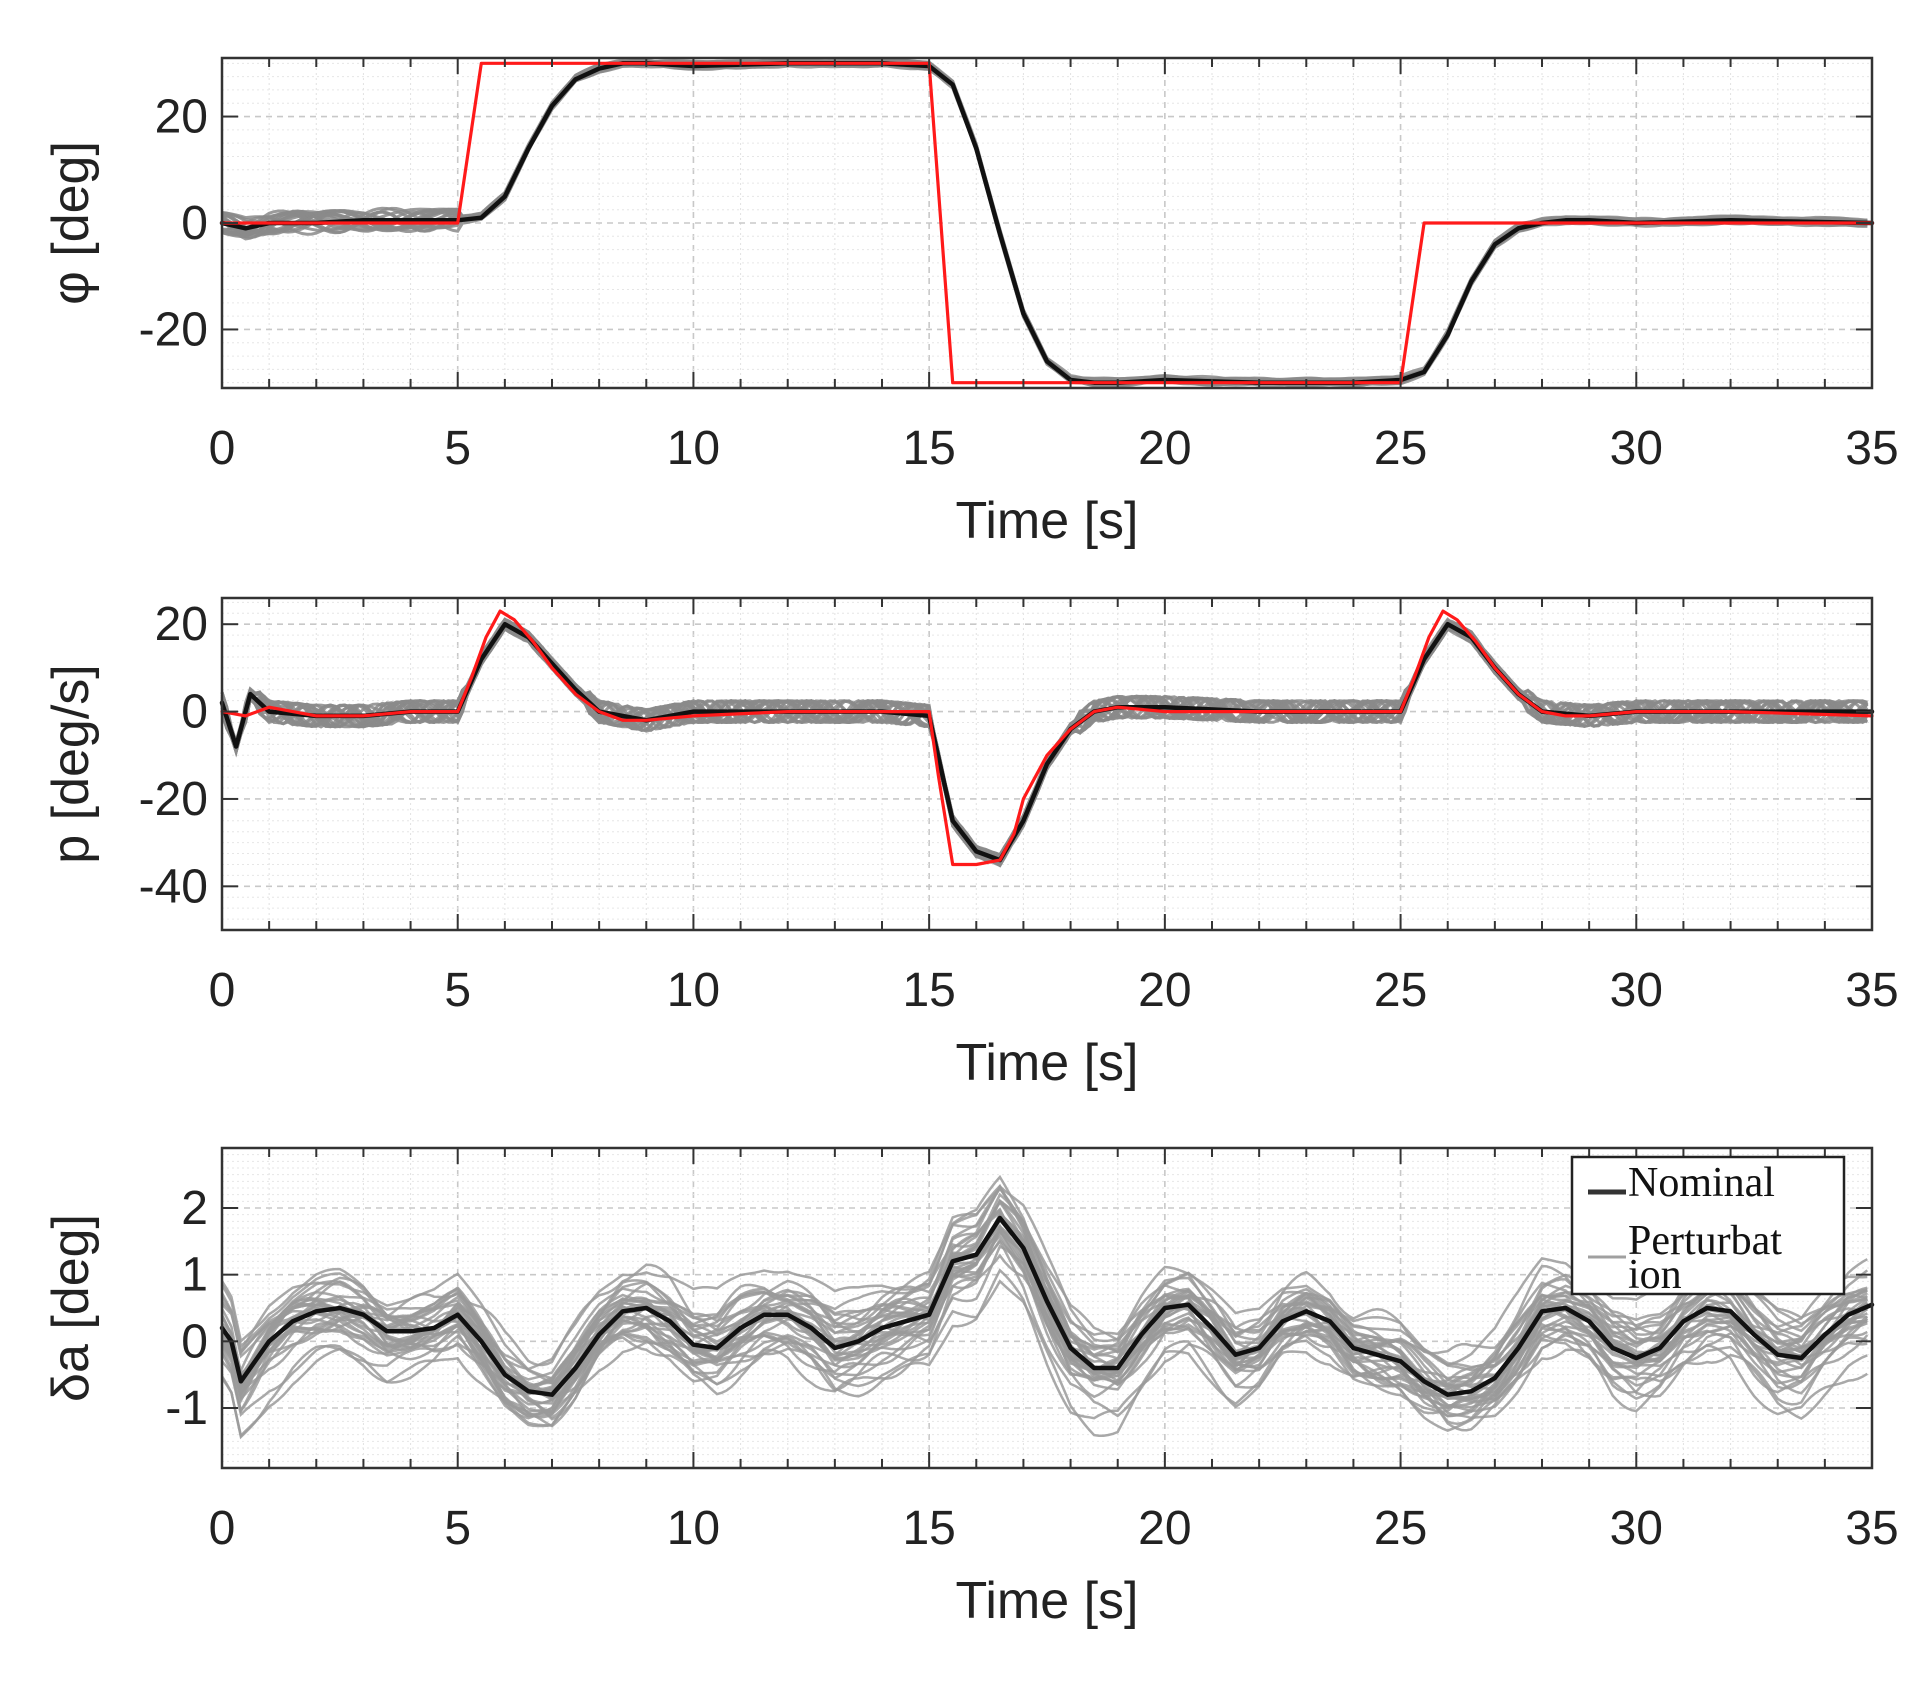 This screenshot has height=1684, width=1926. What do you see at coordinates (186, 1408) in the screenshot?
I see `y-tick-label: -1` at bounding box center [186, 1408].